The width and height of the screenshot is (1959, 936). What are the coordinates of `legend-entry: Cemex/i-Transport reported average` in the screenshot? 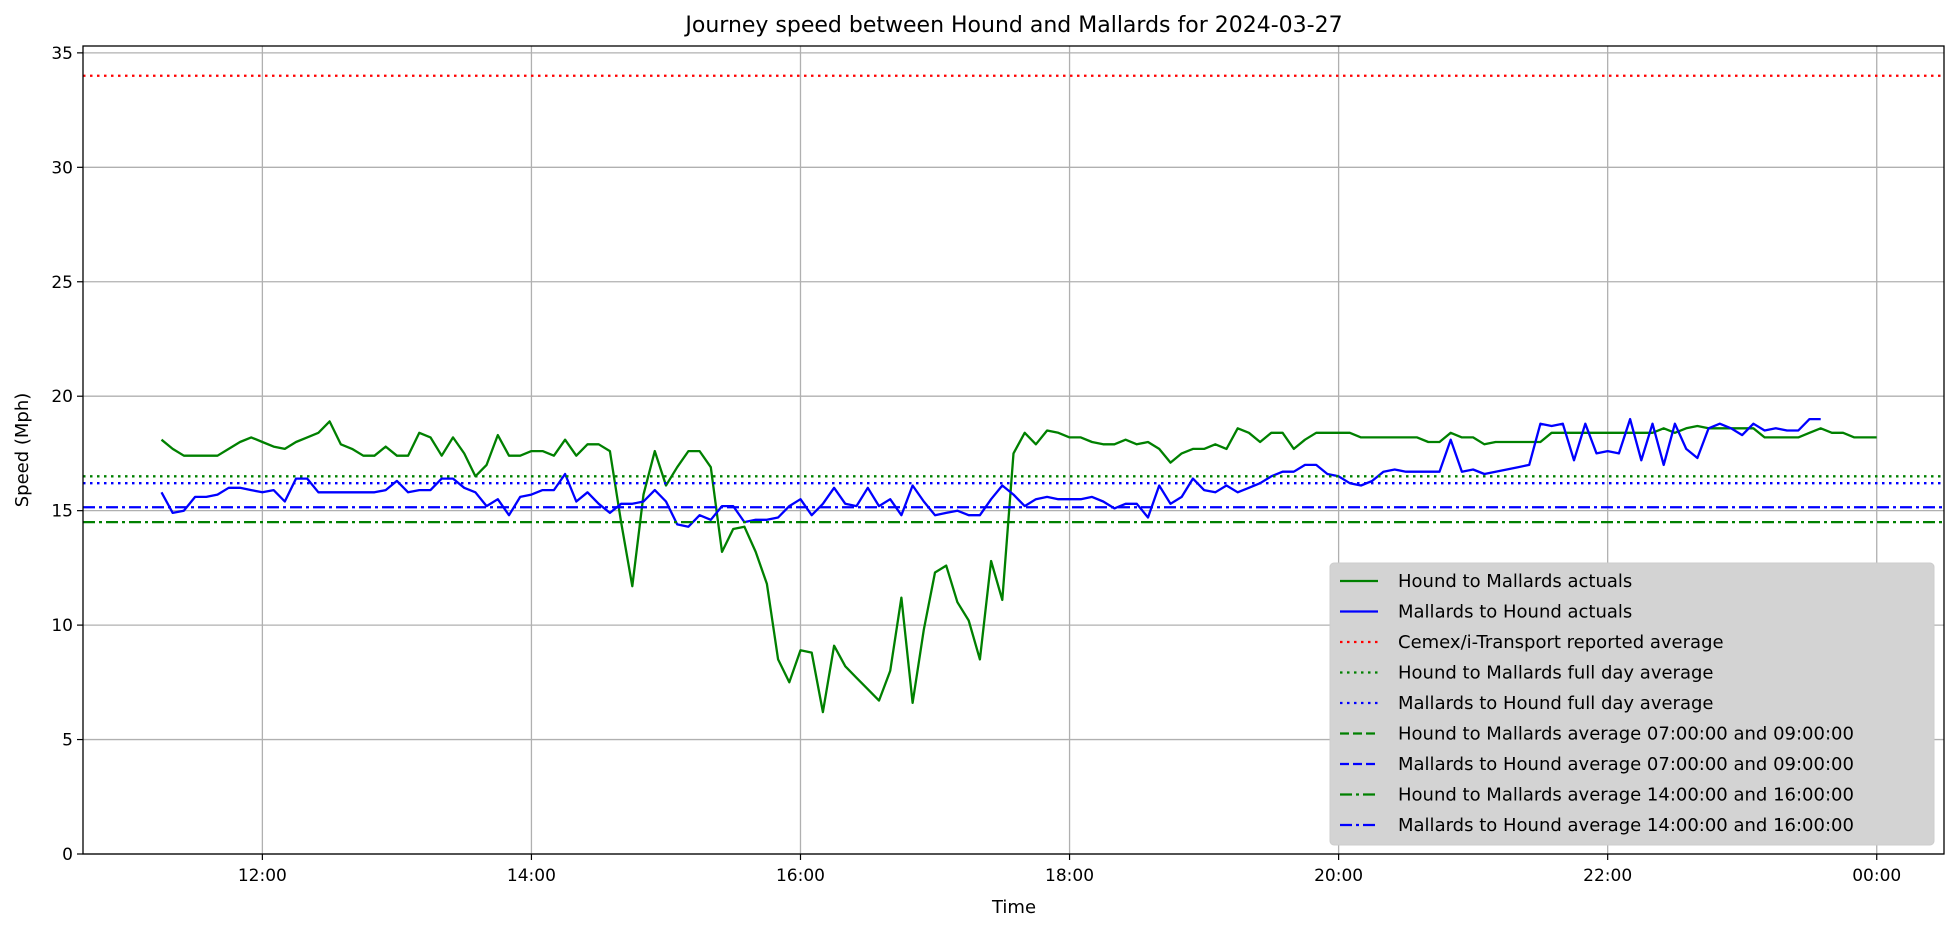 It's located at (1561, 642).